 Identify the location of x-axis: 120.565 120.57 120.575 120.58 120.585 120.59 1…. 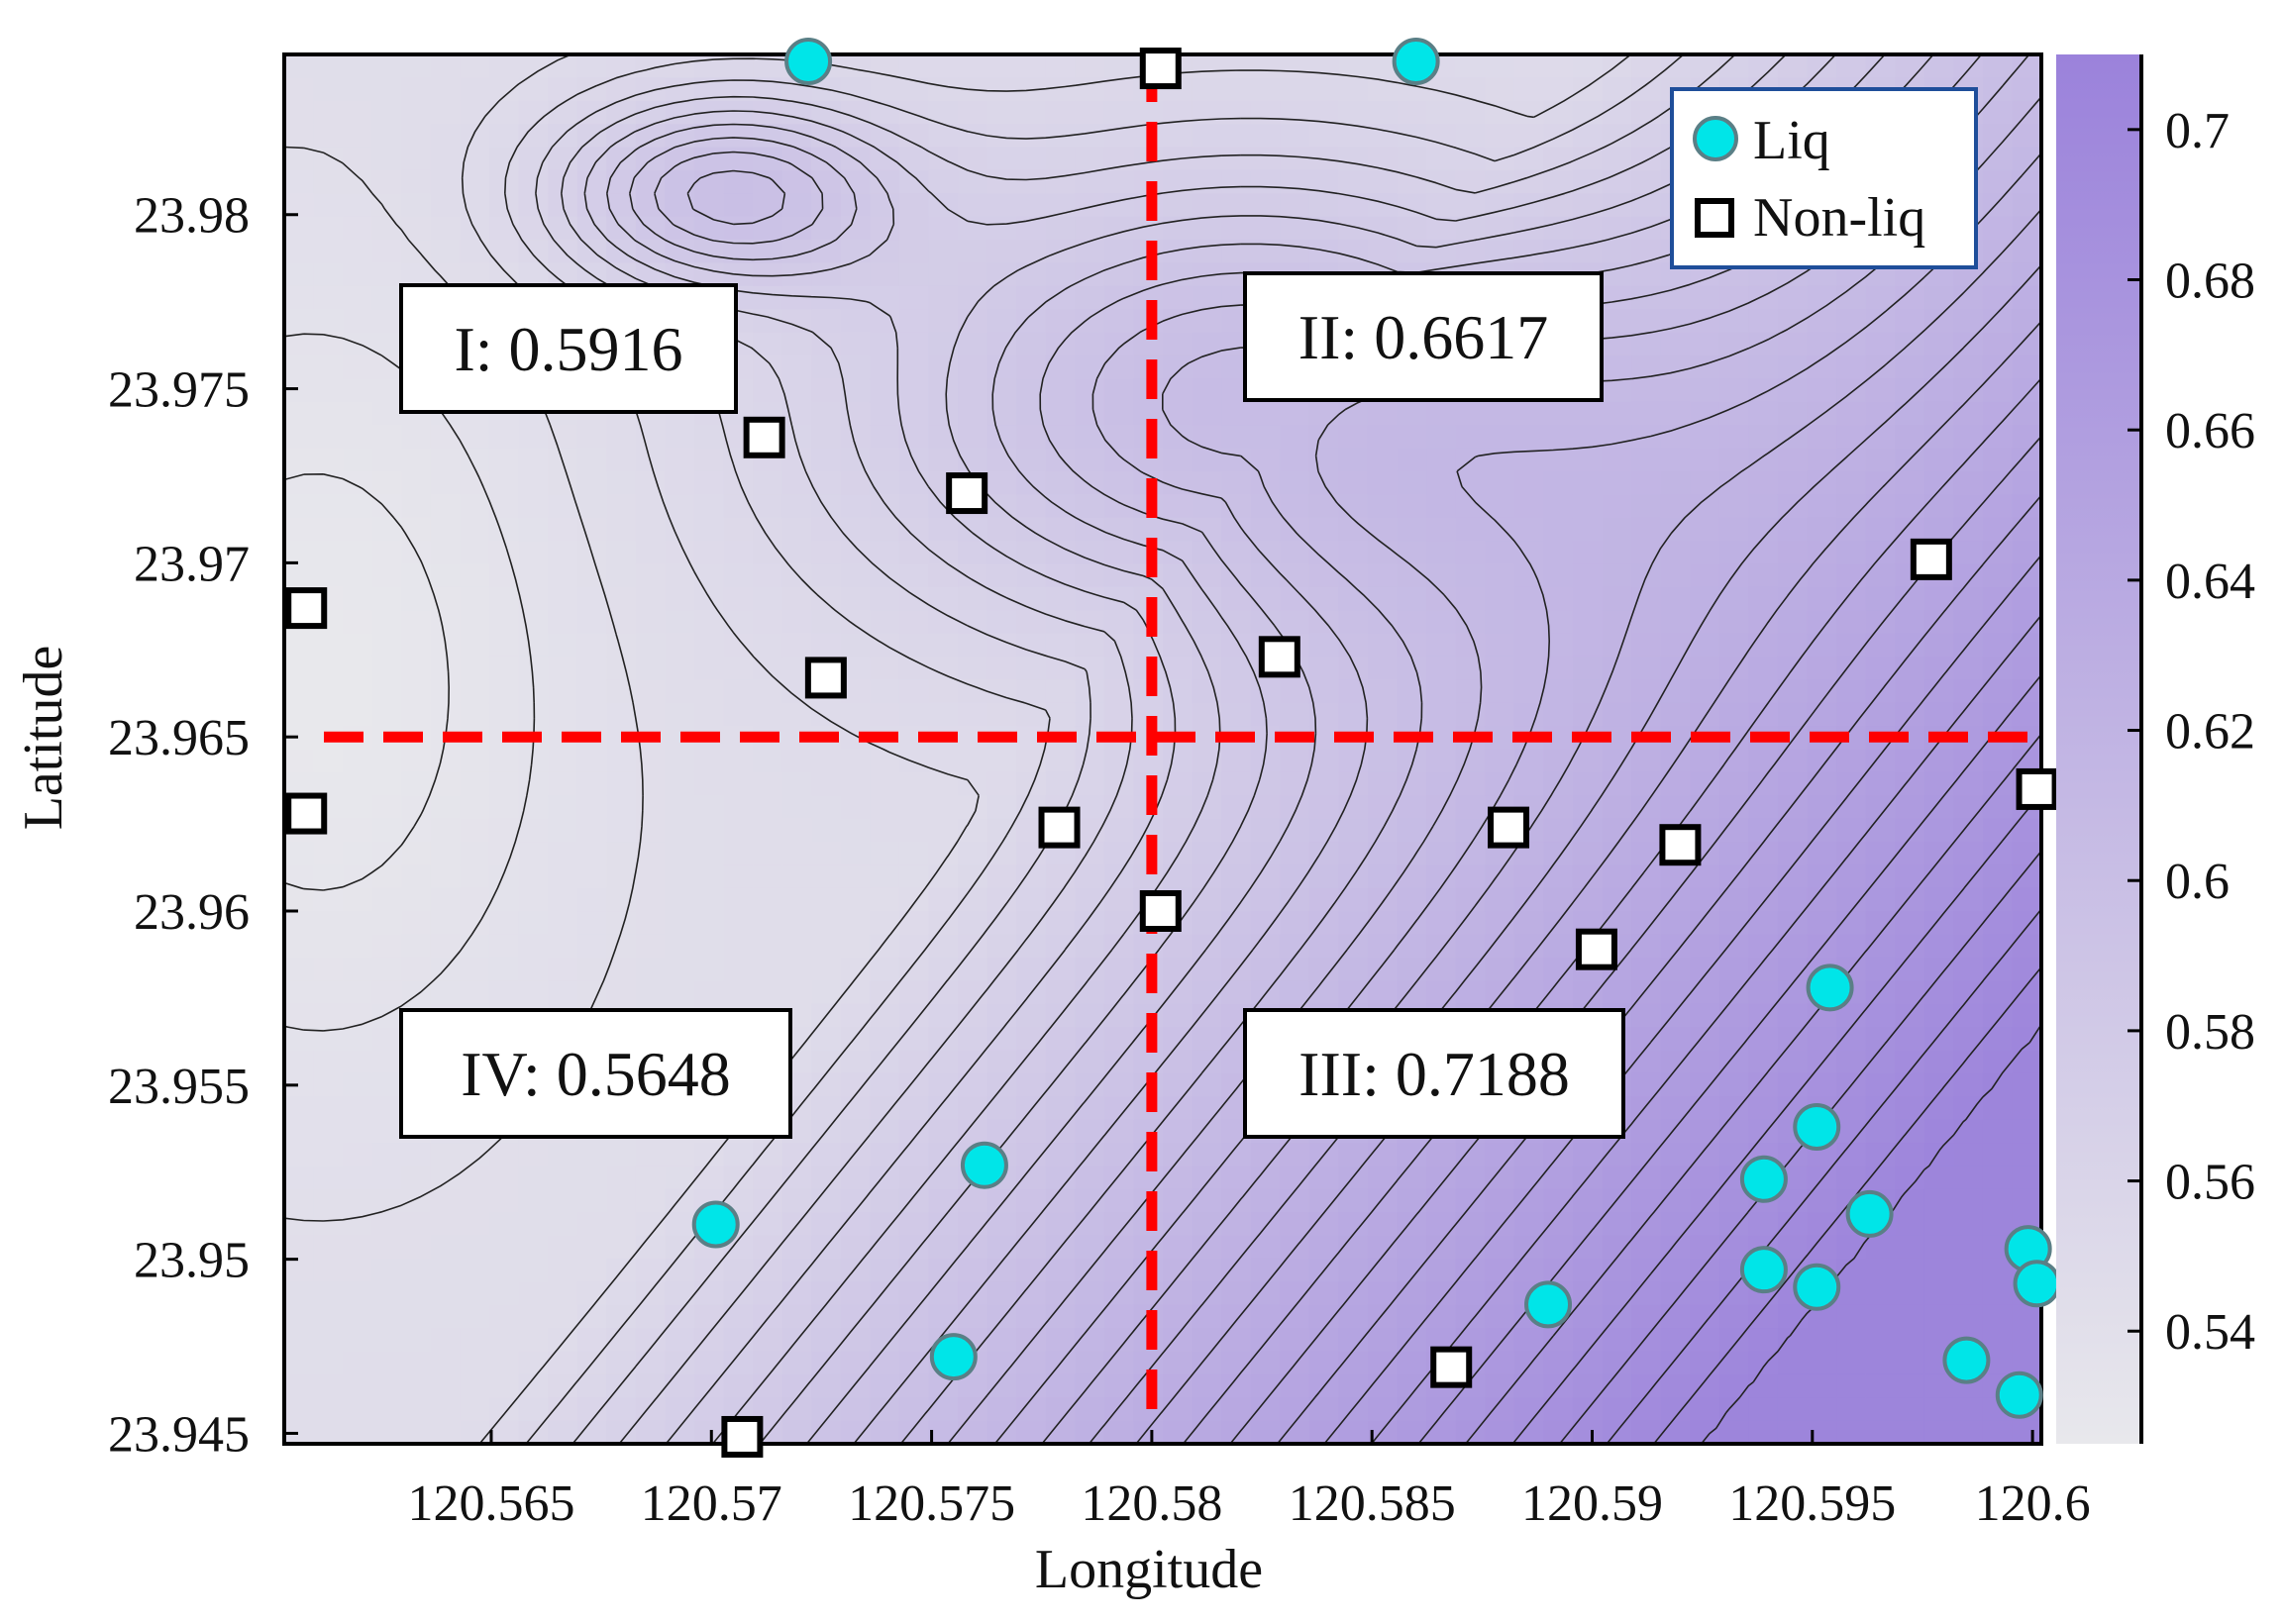
(1249, 1481).